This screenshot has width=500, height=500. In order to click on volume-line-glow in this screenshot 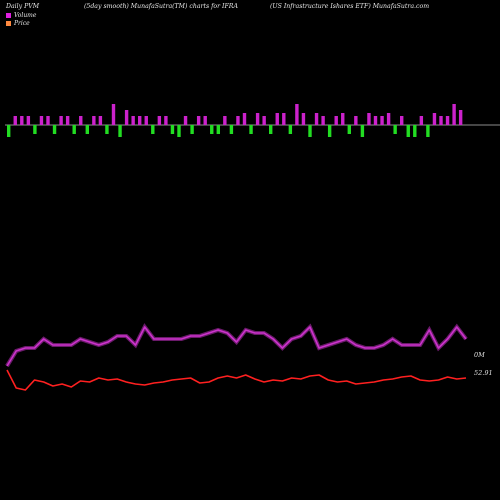, I will do `click(236, 345)`.